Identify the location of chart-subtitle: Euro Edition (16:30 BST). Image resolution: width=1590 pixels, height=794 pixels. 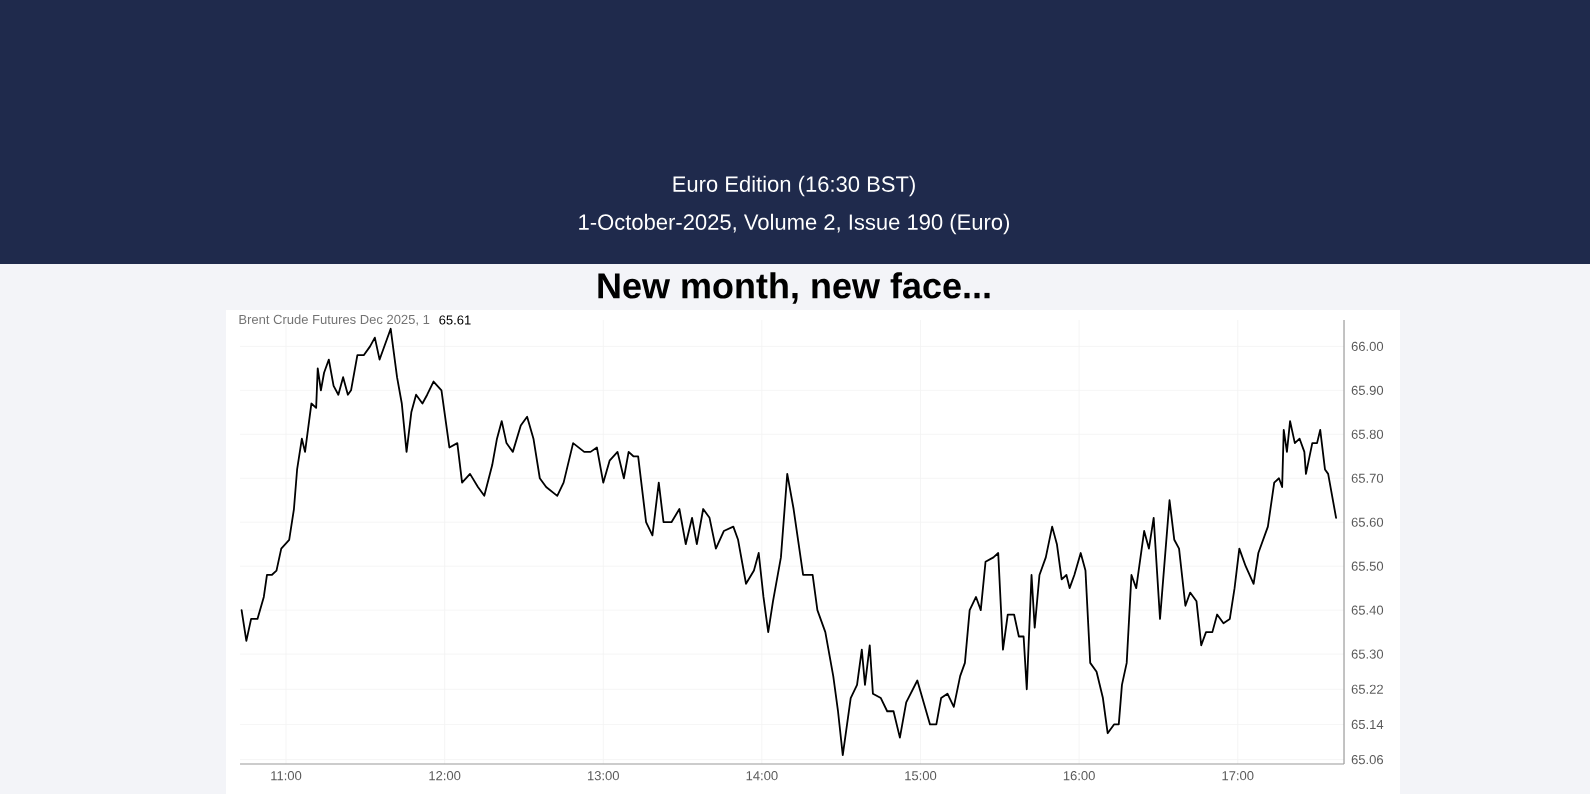
(794, 186).